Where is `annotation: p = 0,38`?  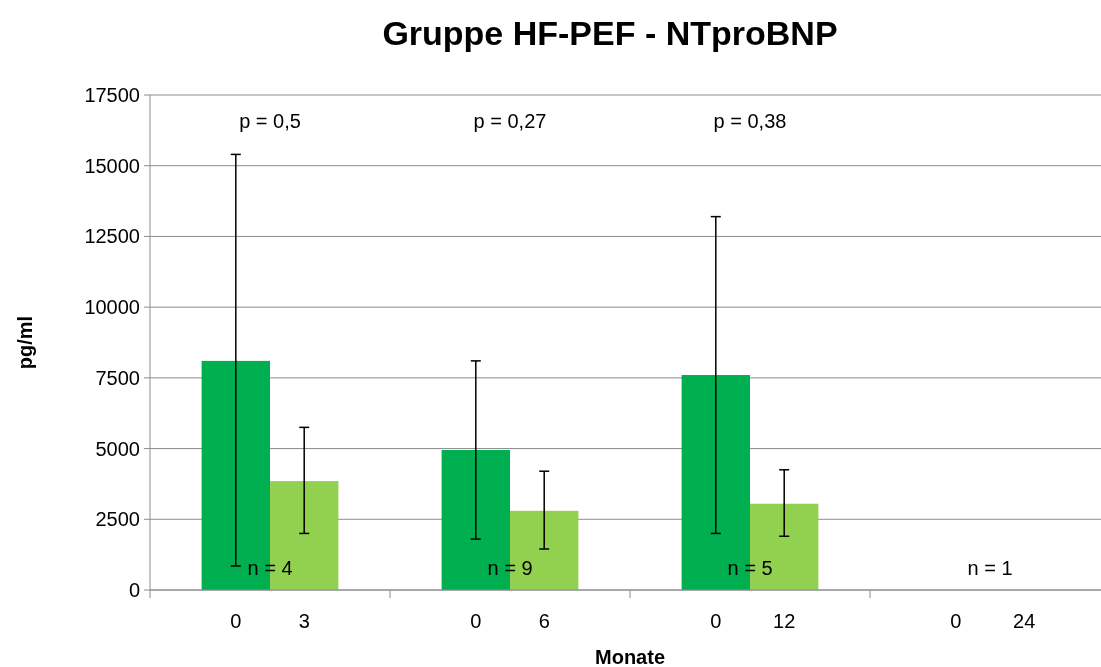 annotation: p = 0,38 is located at coordinates (750, 121).